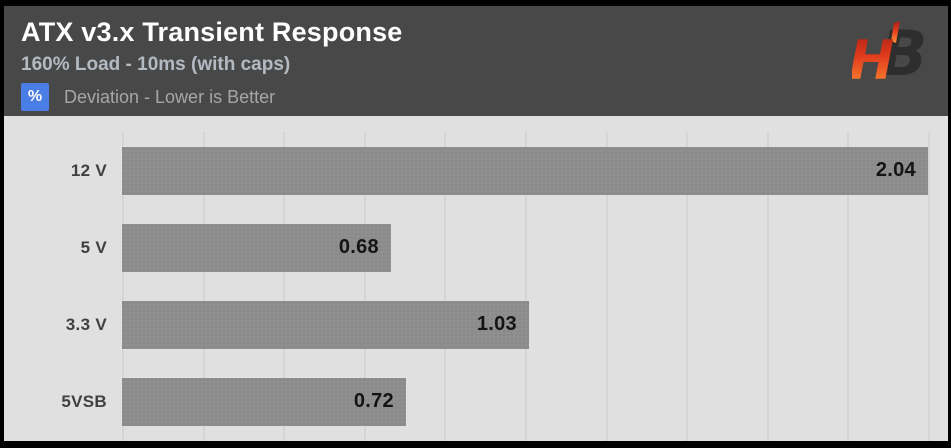  What do you see at coordinates (86, 324) in the screenshot?
I see `category-label: 3.3 V` at bounding box center [86, 324].